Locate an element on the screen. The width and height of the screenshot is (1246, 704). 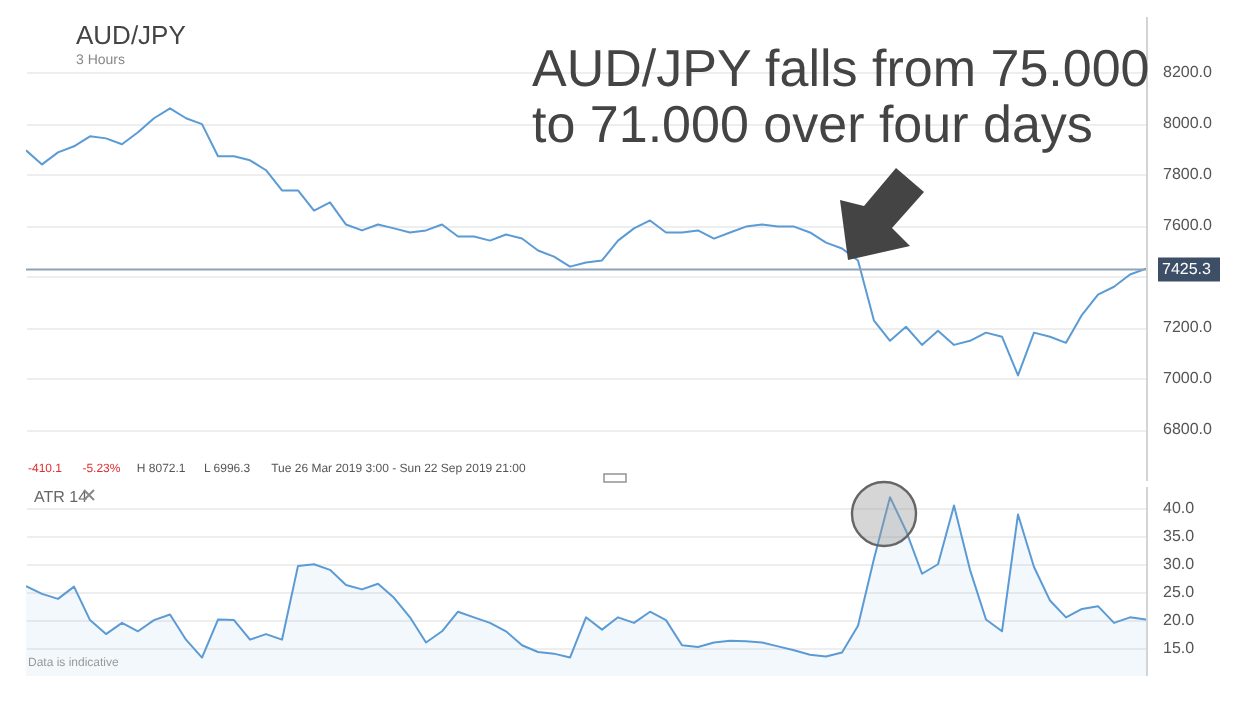
y-tick-label: 7600.0 is located at coordinates (1188, 225).